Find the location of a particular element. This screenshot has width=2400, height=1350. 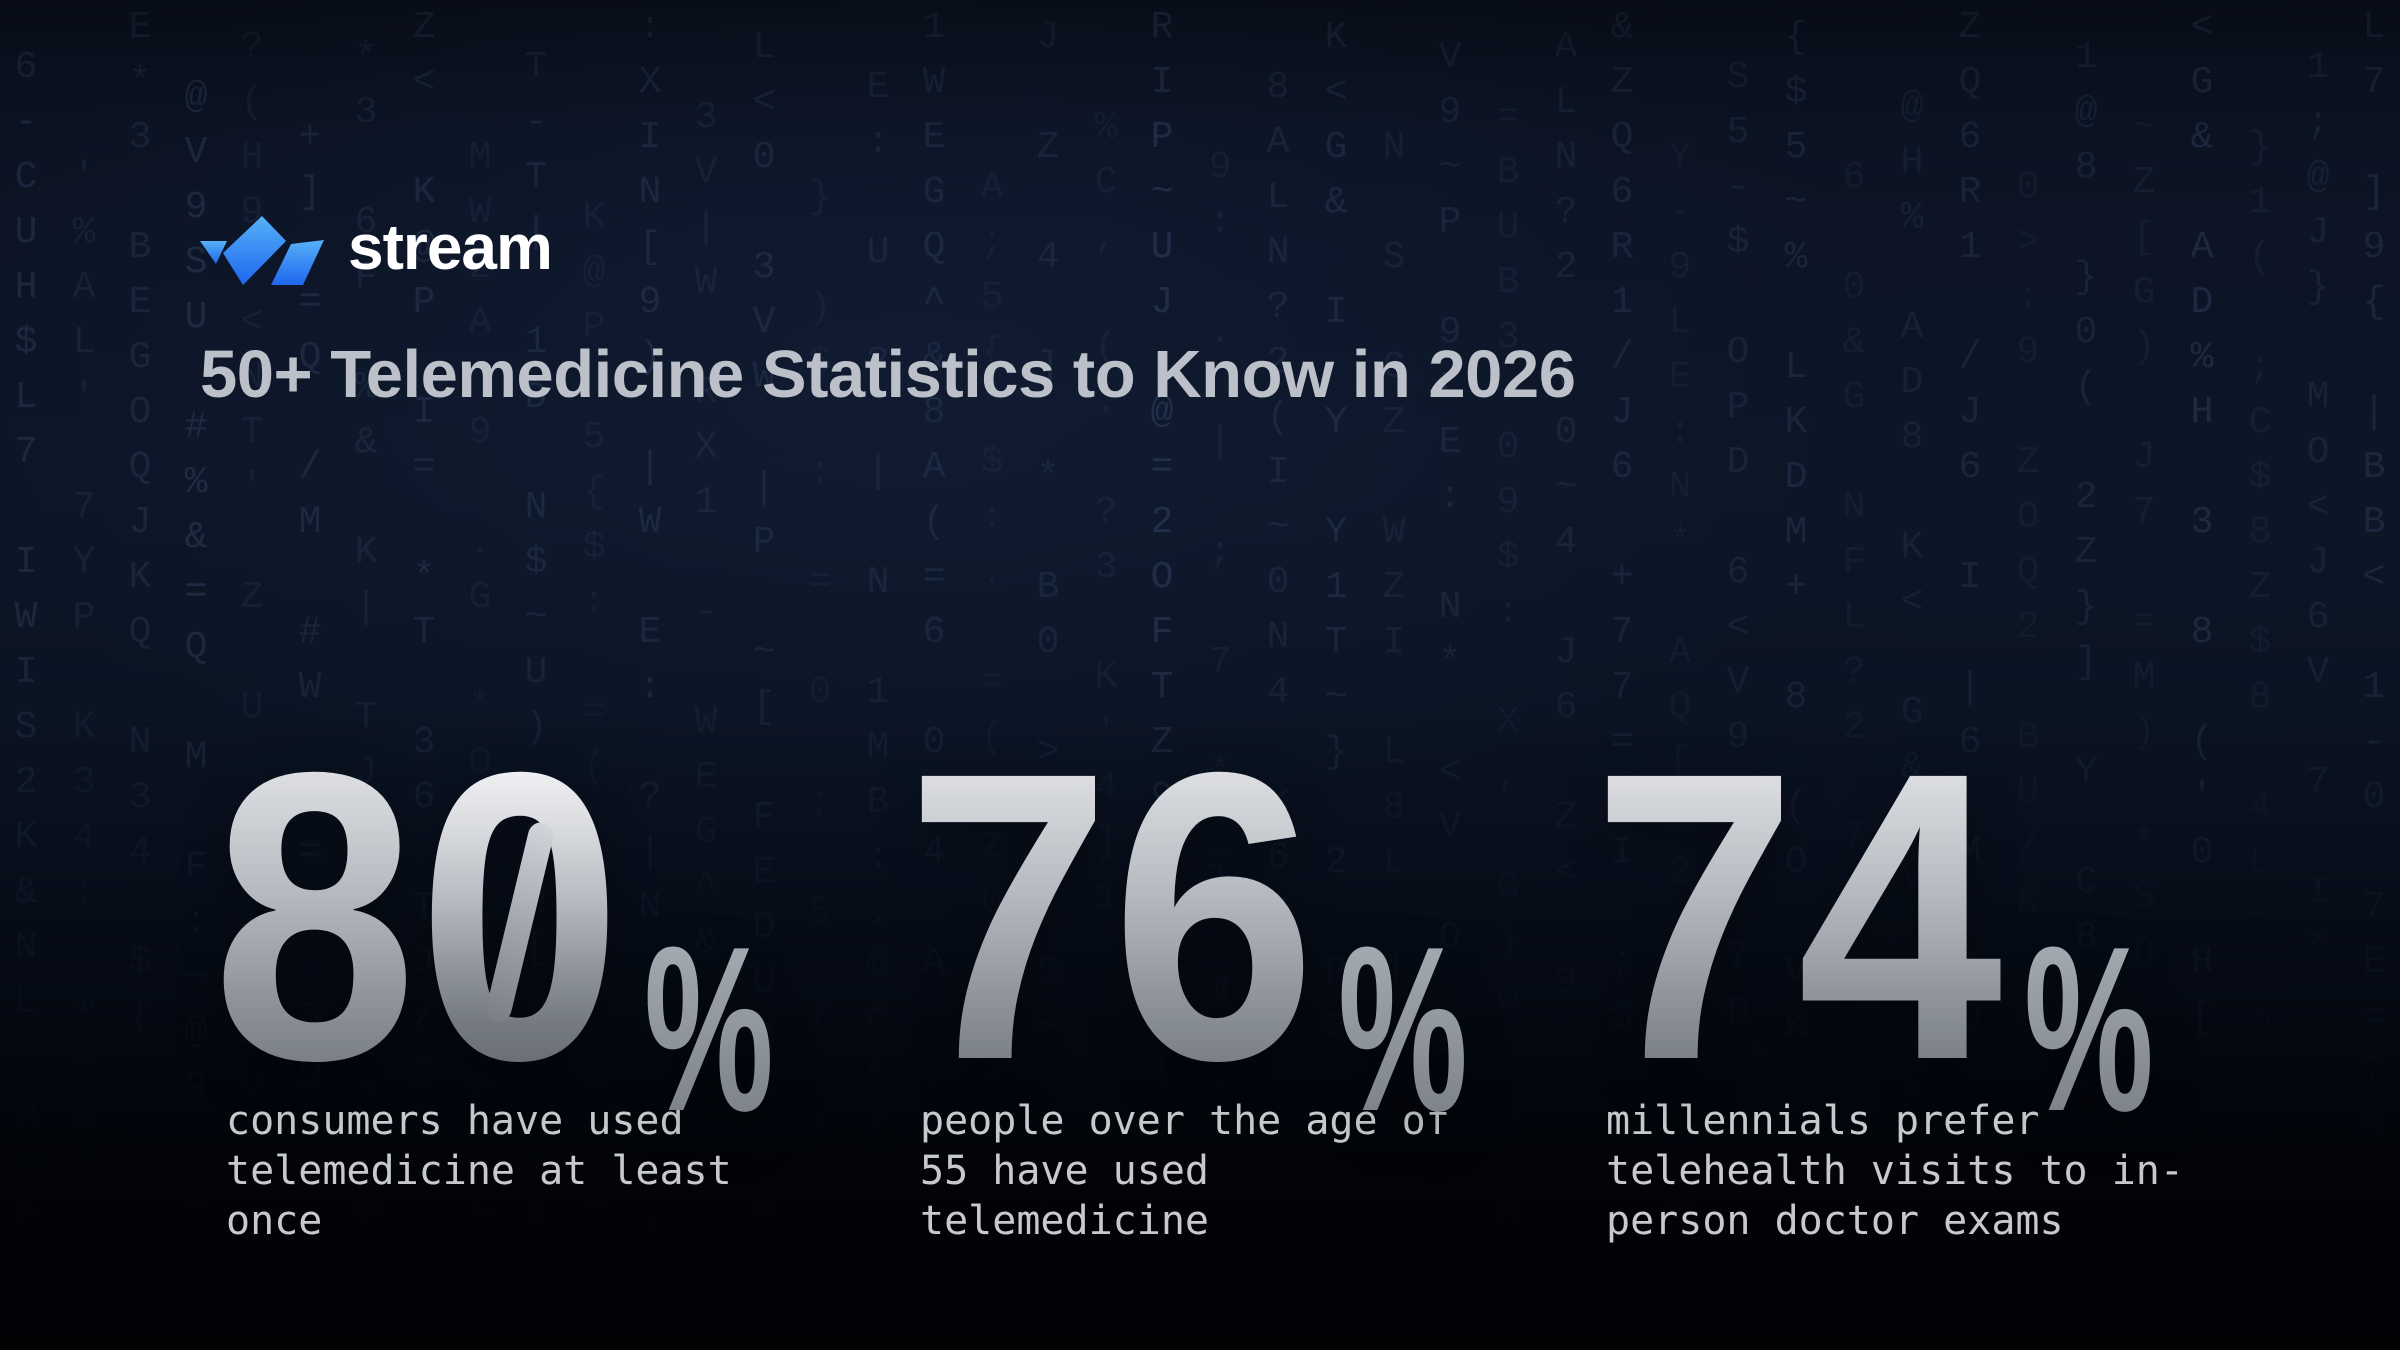

stat-value: 80 is located at coordinates (417, 916).